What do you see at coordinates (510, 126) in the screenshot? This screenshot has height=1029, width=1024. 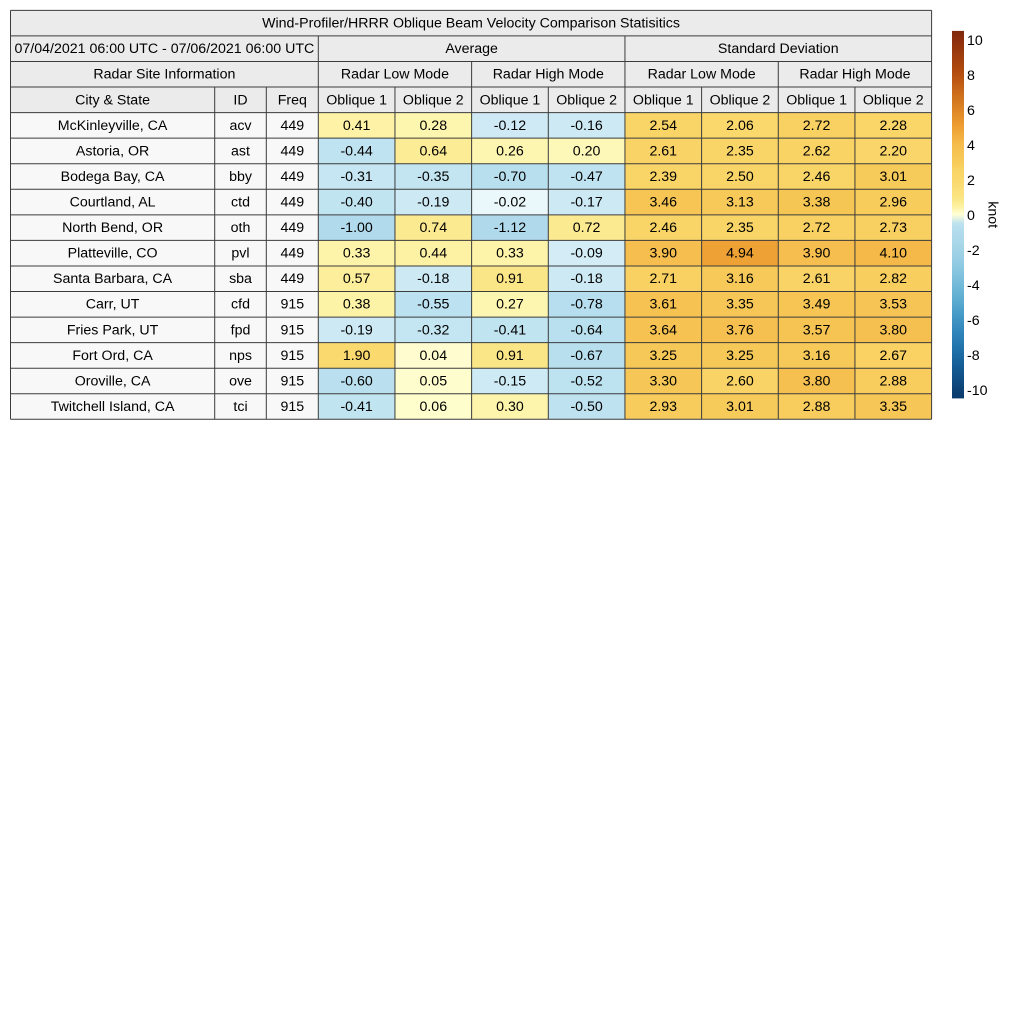 I see `svg-text: -0.12` at bounding box center [510, 126].